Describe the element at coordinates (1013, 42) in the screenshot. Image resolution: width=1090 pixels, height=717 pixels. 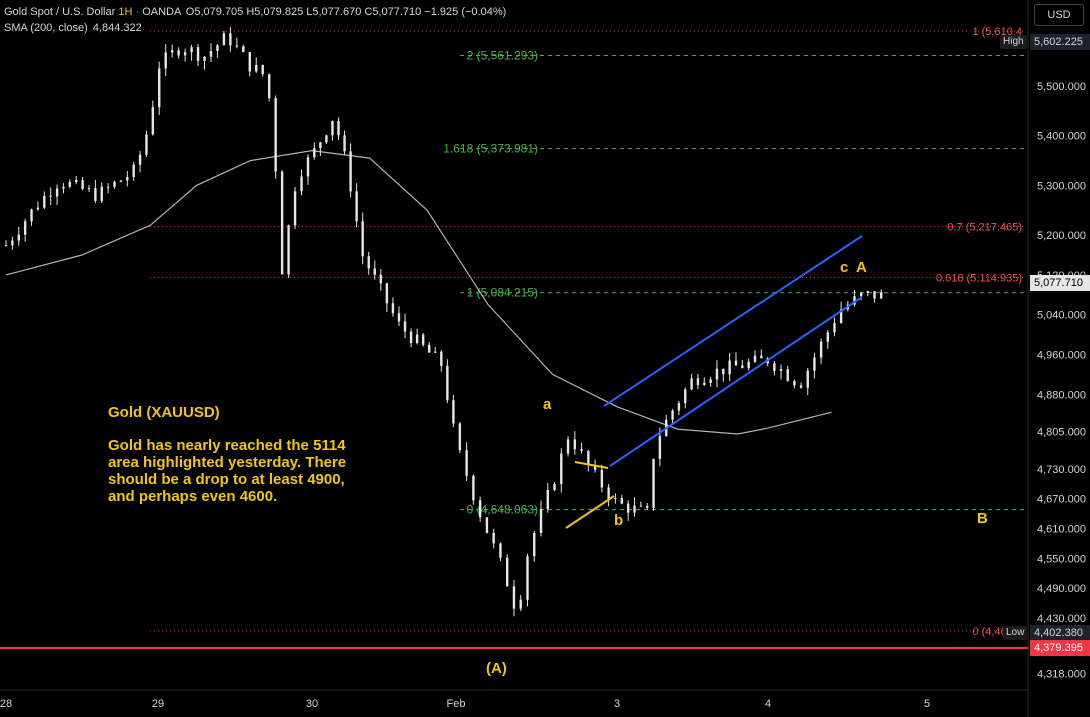
I see `high-tag: High` at that location.